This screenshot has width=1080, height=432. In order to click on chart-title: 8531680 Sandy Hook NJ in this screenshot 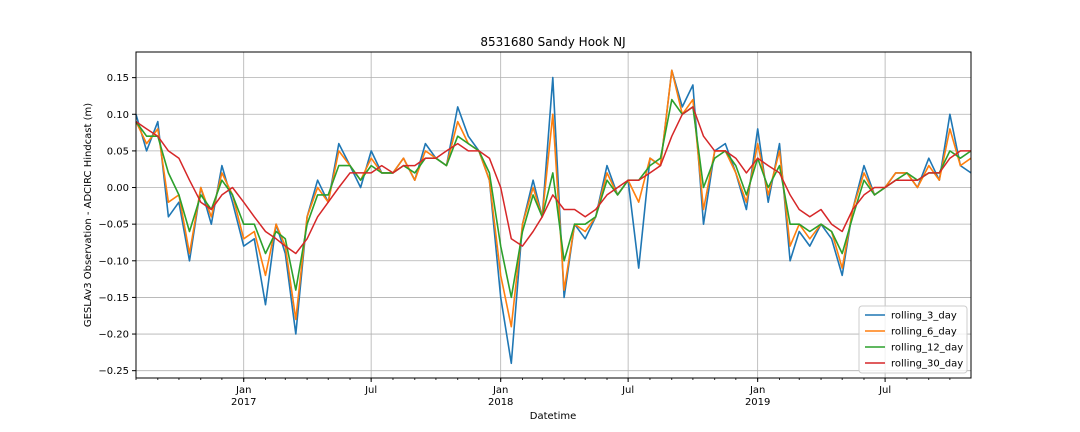, I will do `click(552, 42)`.